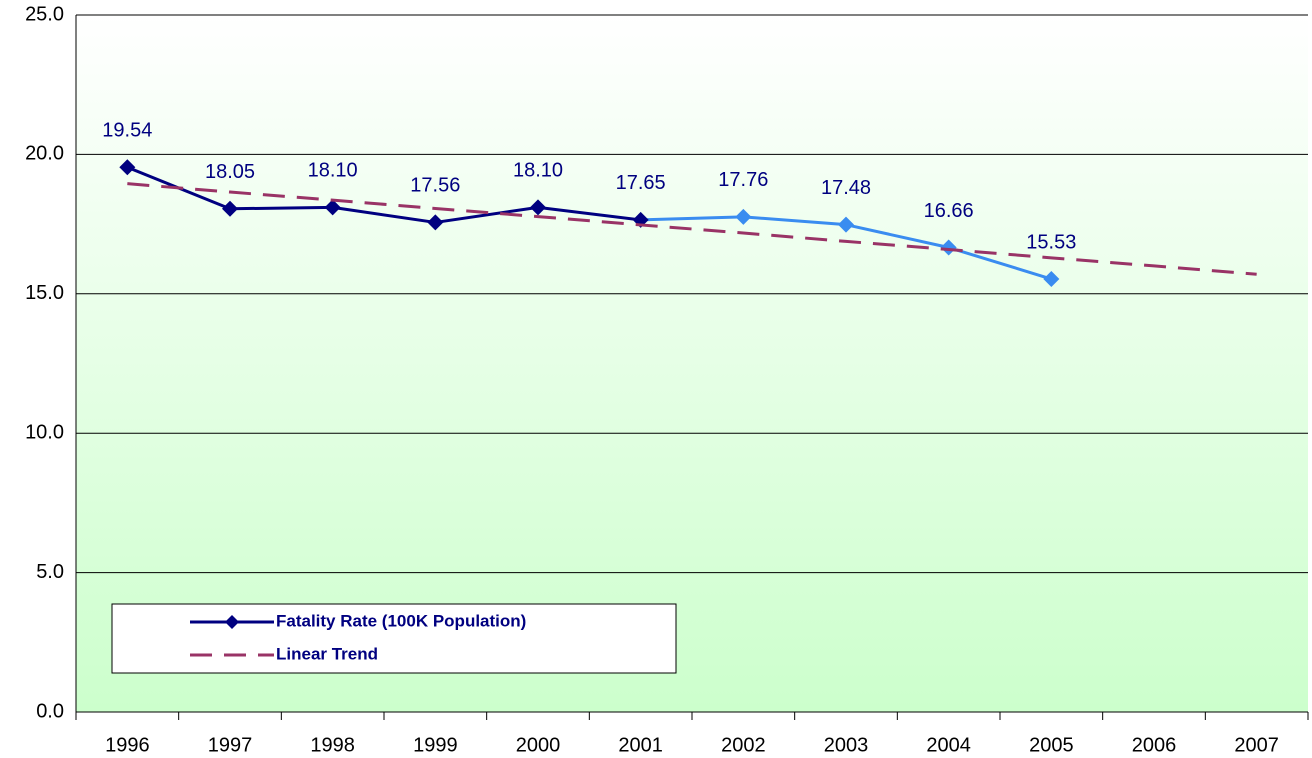 The height and width of the screenshot is (758, 1312). I want to click on x-tick-label: 1999, so click(435, 745).